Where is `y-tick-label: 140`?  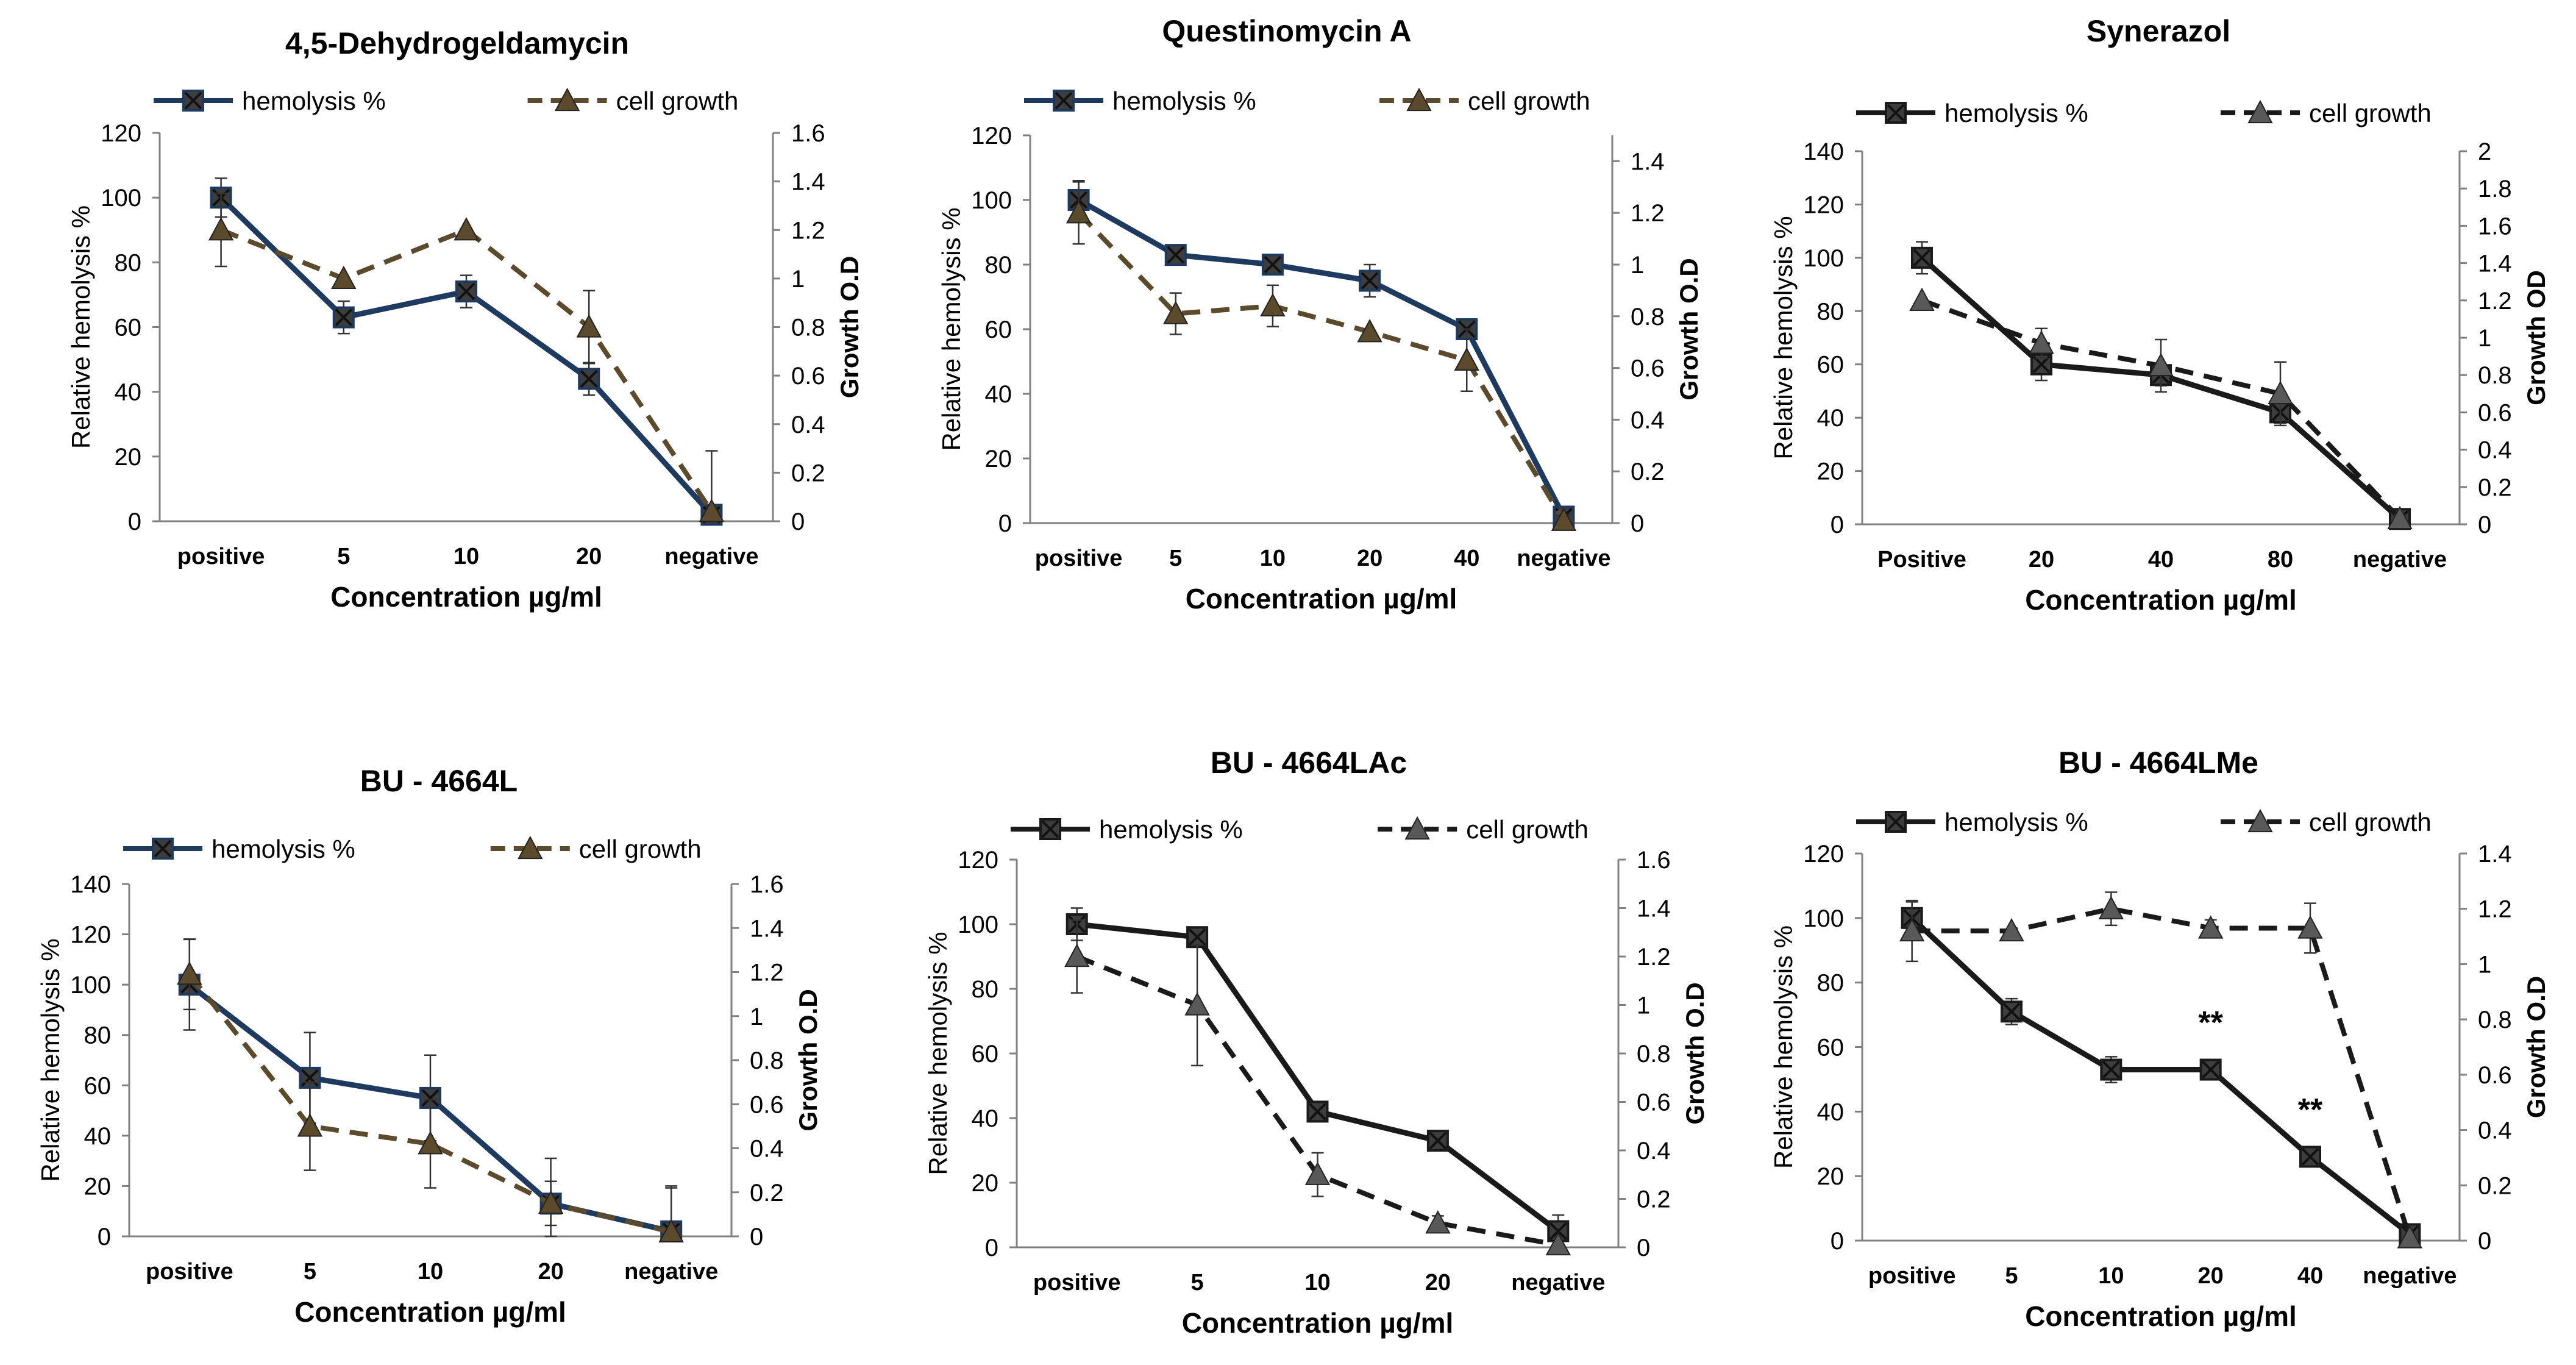
y-tick-label: 140 is located at coordinates (1823, 151).